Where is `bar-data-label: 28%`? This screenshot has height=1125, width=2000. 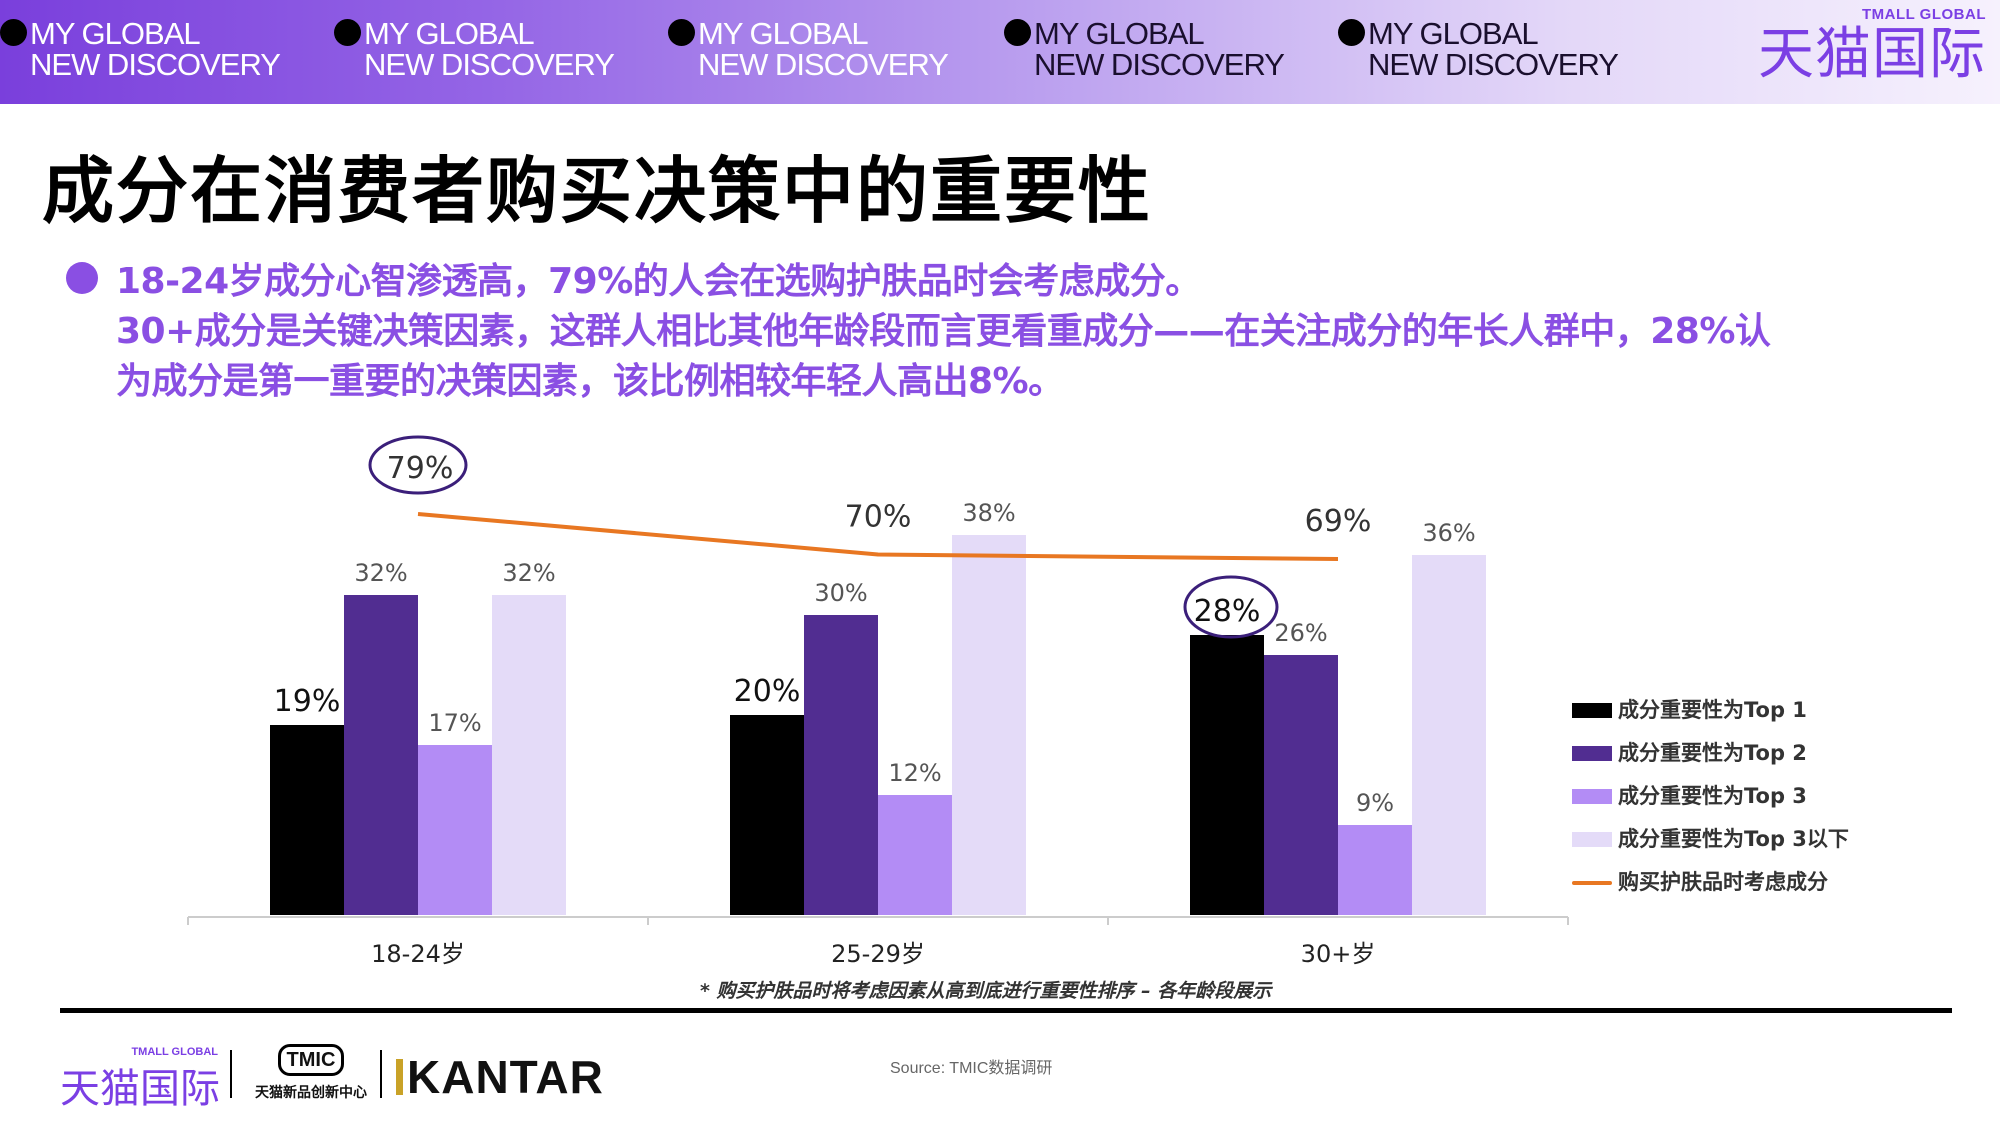 bar-data-label: 28% is located at coordinates (1227, 611).